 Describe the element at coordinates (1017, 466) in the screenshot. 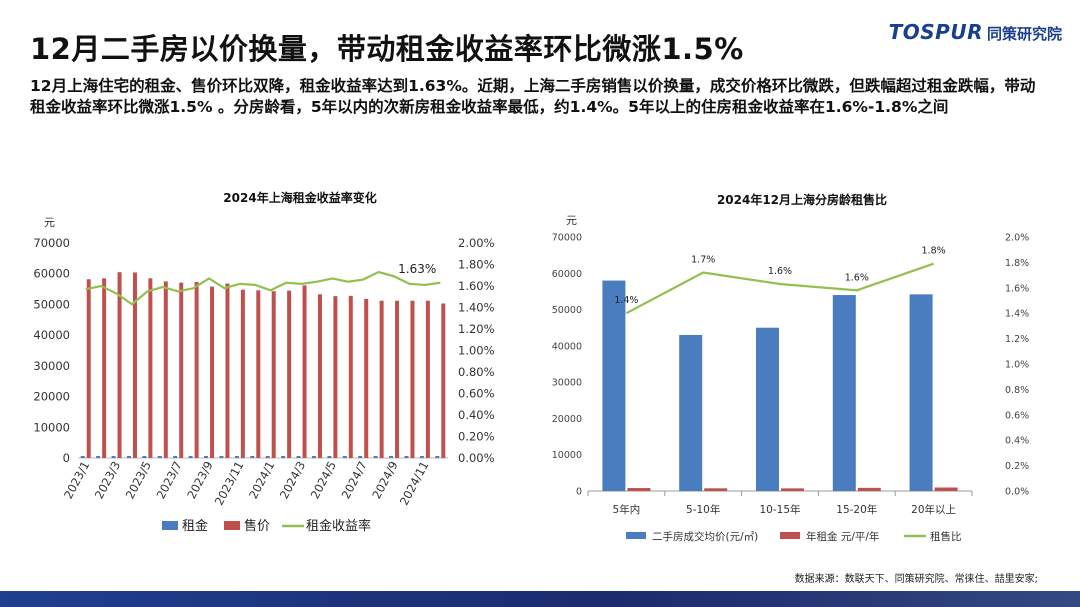

I see `y2-tick-label: 0.2%` at that location.